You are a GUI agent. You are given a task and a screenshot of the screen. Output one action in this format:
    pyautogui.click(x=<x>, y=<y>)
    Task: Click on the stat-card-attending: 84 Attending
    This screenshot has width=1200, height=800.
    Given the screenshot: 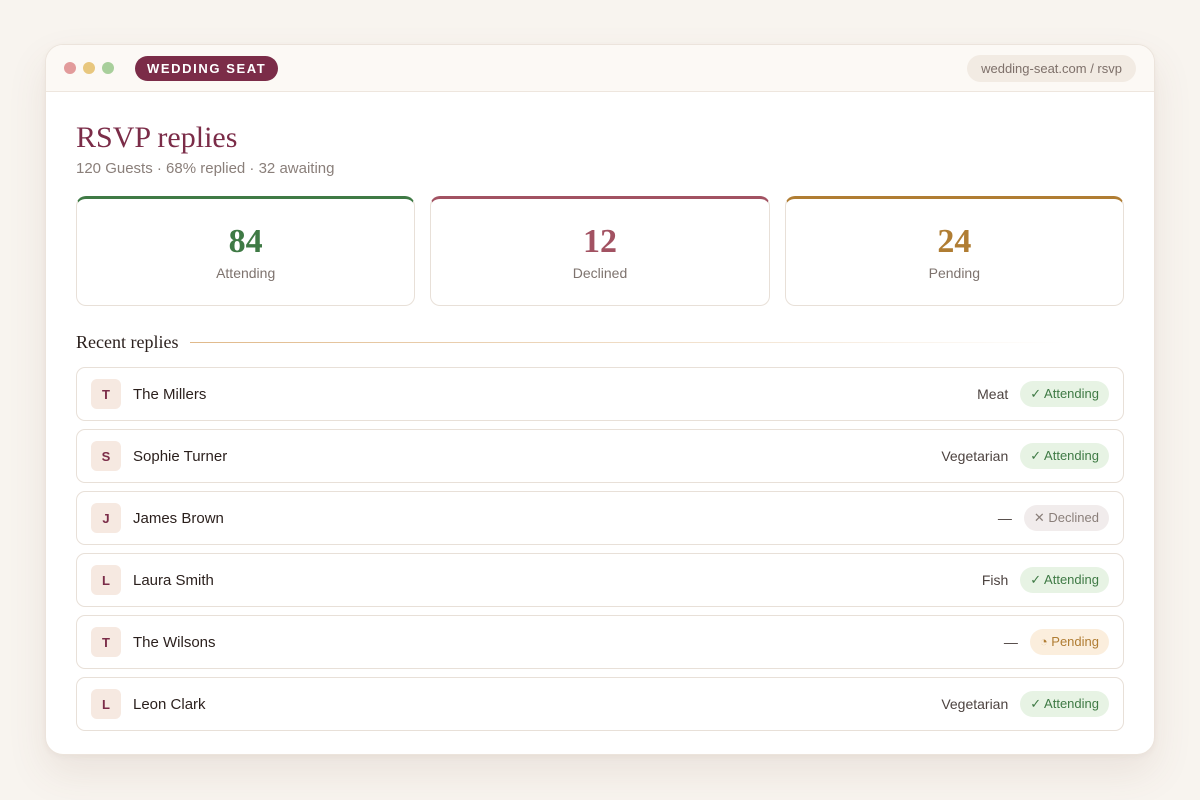 What is the action you would take?
    pyautogui.click(x=246, y=251)
    